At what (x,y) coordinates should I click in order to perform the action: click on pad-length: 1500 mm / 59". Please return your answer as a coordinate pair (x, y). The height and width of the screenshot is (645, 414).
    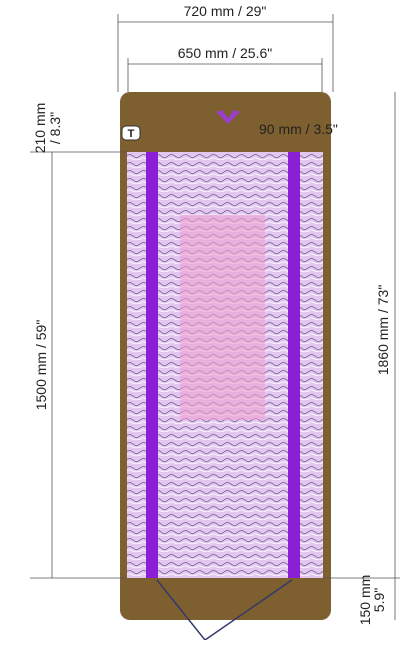
    Looking at the image, I should click on (41, 365).